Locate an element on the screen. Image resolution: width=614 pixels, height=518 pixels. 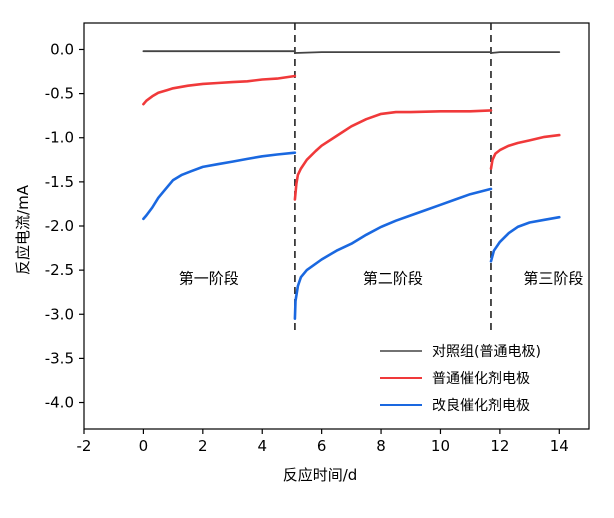
stage-labels: 第一阶段 第二阶段 第三阶段 is located at coordinates (381, 278).